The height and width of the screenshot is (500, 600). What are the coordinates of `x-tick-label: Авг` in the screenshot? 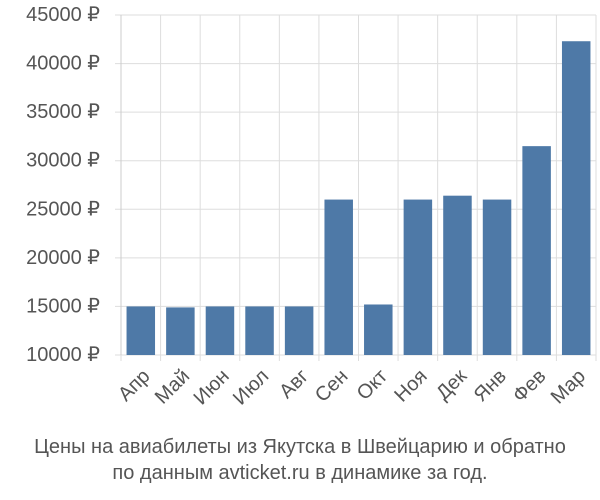 It's located at (294, 384).